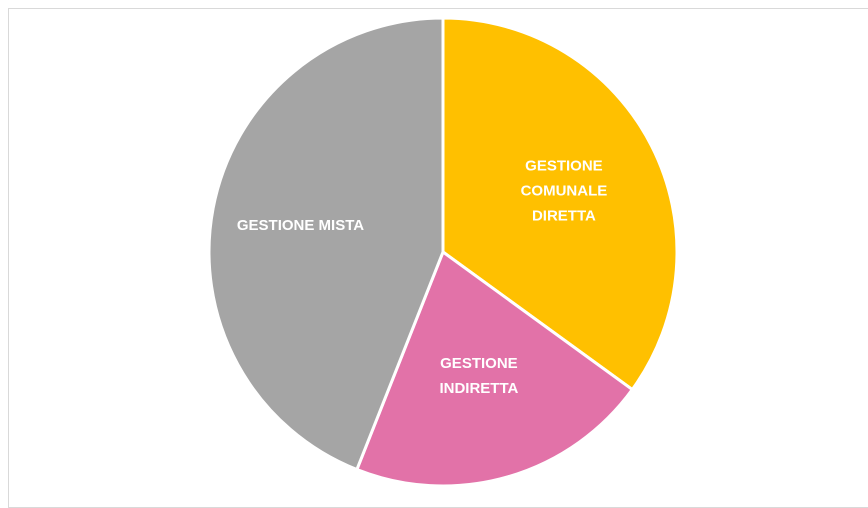 The width and height of the screenshot is (868, 508). I want to click on slice-label-line: COMUNALE, so click(564, 190).